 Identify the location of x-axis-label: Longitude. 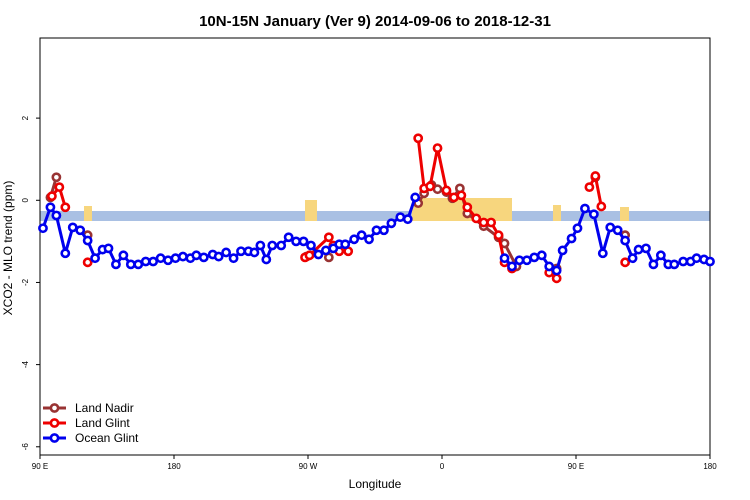
(375, 484).